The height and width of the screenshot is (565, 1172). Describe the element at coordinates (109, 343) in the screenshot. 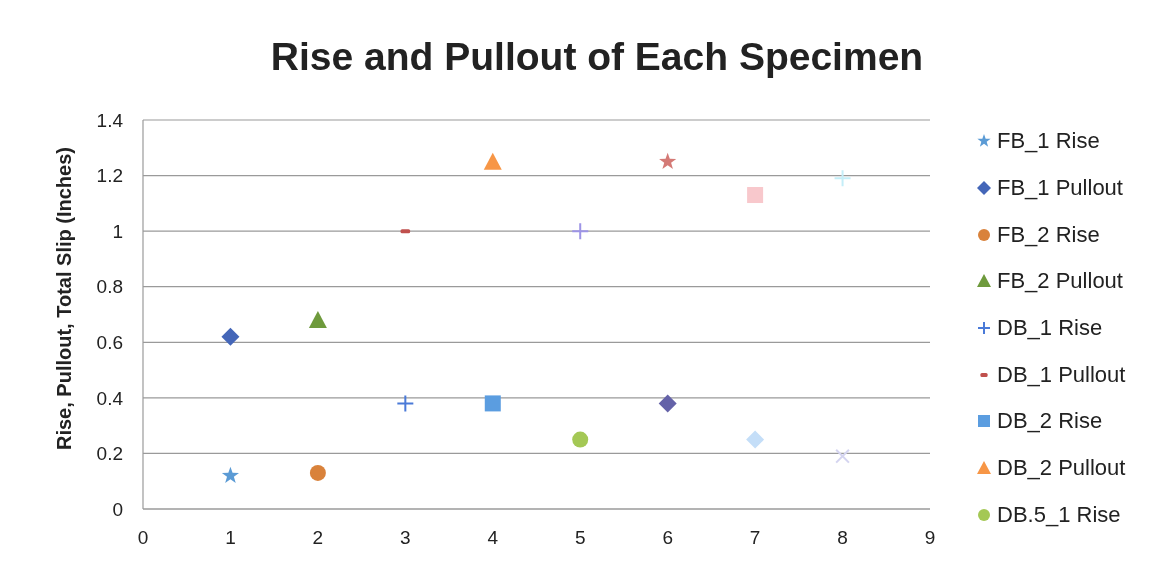

I see `y-tick-label: 0.6` at that location.